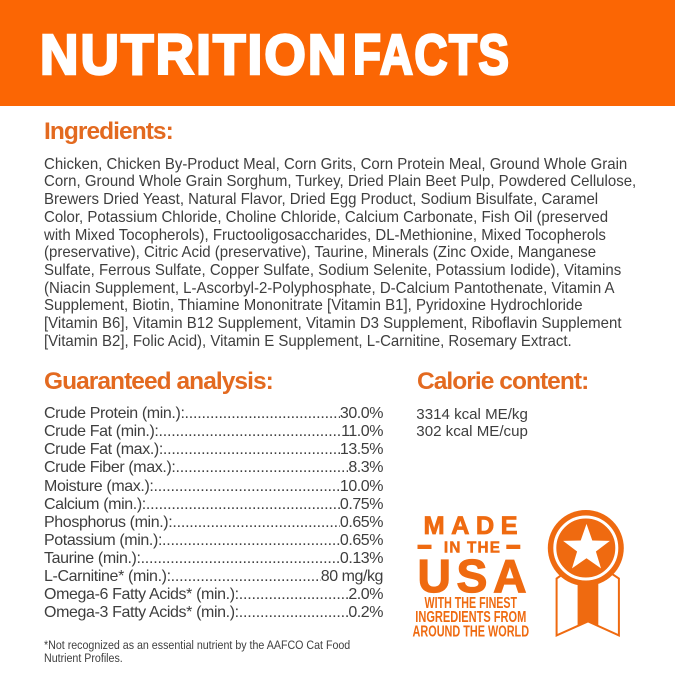 This screenshot has width=679, height=679. I want to click on svg-text: IN THE, so click(472, 548).